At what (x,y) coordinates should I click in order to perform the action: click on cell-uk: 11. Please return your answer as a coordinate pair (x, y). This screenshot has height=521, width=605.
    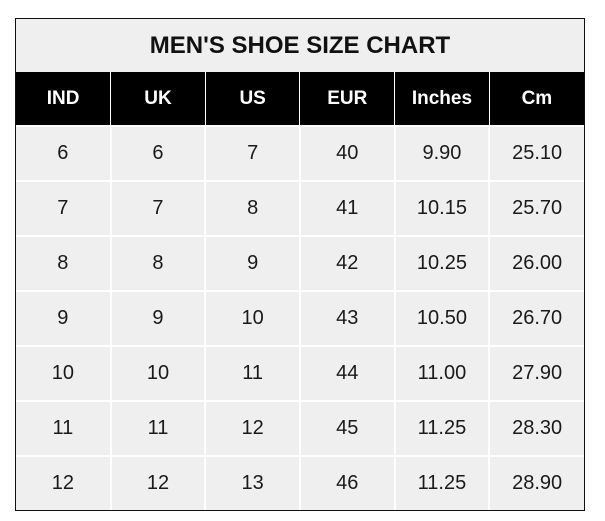
    Looking at the image, I should click on (157, 428).